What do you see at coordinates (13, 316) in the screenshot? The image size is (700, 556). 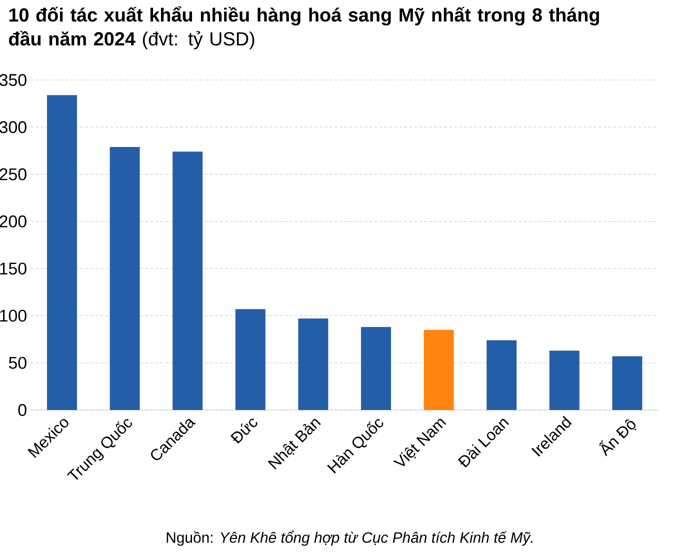 I see `y-tick-label: 100` at bounding box center [13, 316].